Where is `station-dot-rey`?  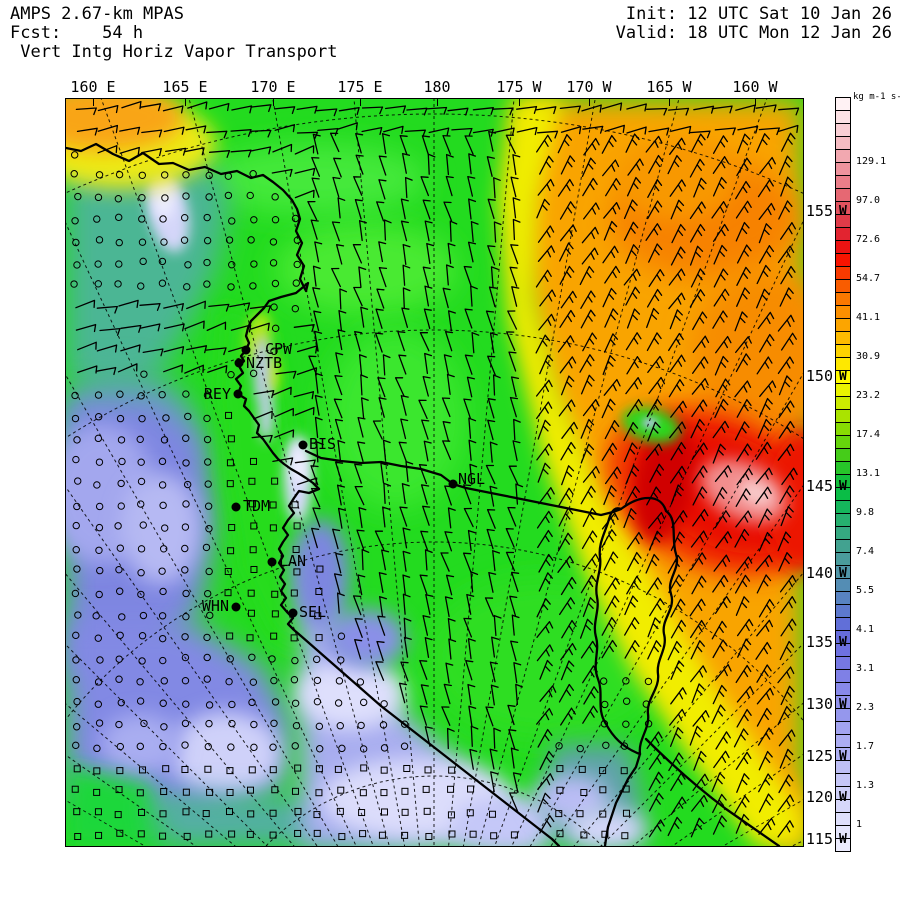 station-dot-rey is located at coordinates (238, 394).